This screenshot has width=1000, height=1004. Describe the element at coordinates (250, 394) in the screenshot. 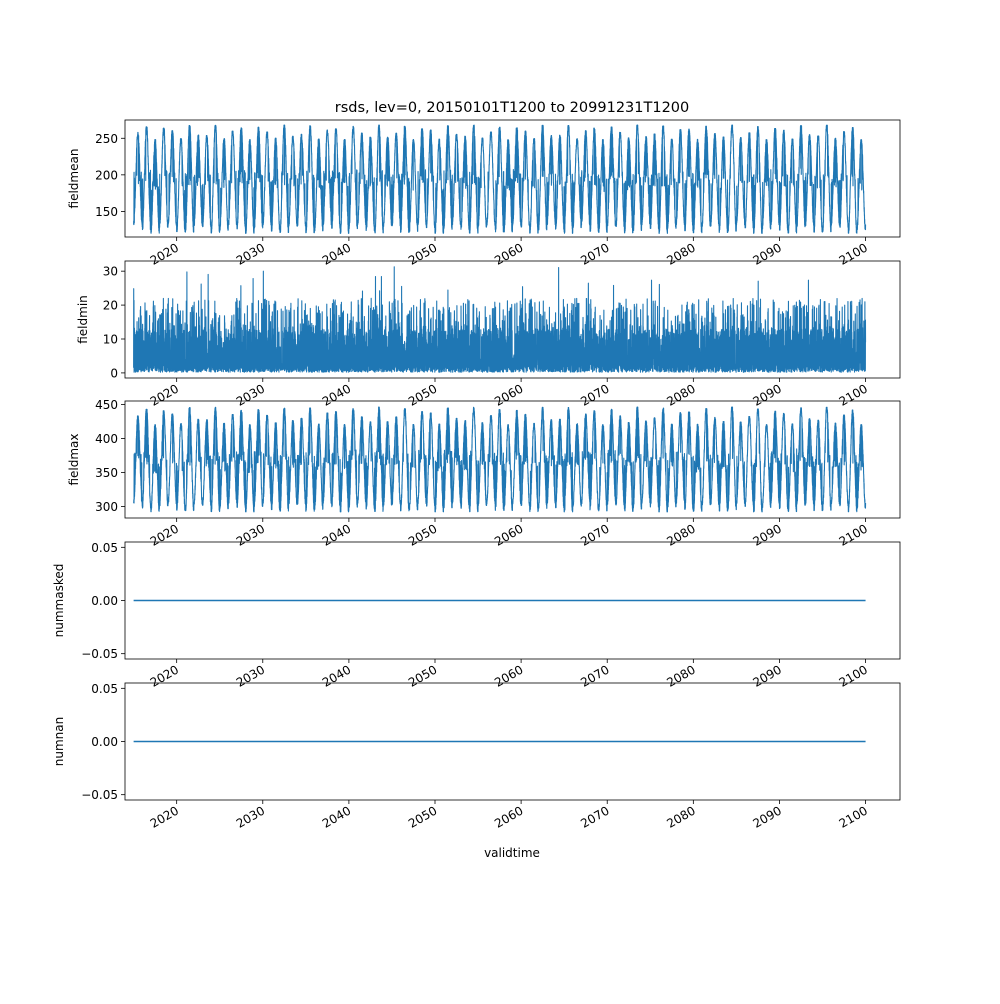

I see `fieldmin-x-tick-label: 2030` at that location.